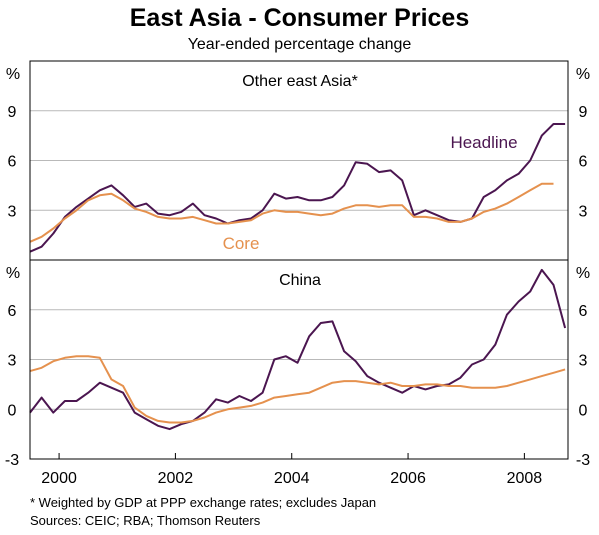 This screenshot has height=535, width=599. What do you see at coordinates (145, 520) in the screenshot?
I see `footnote-sources: Sources: CEIC; RBA; Thomson Reuters` at bounding box center [145, 520].